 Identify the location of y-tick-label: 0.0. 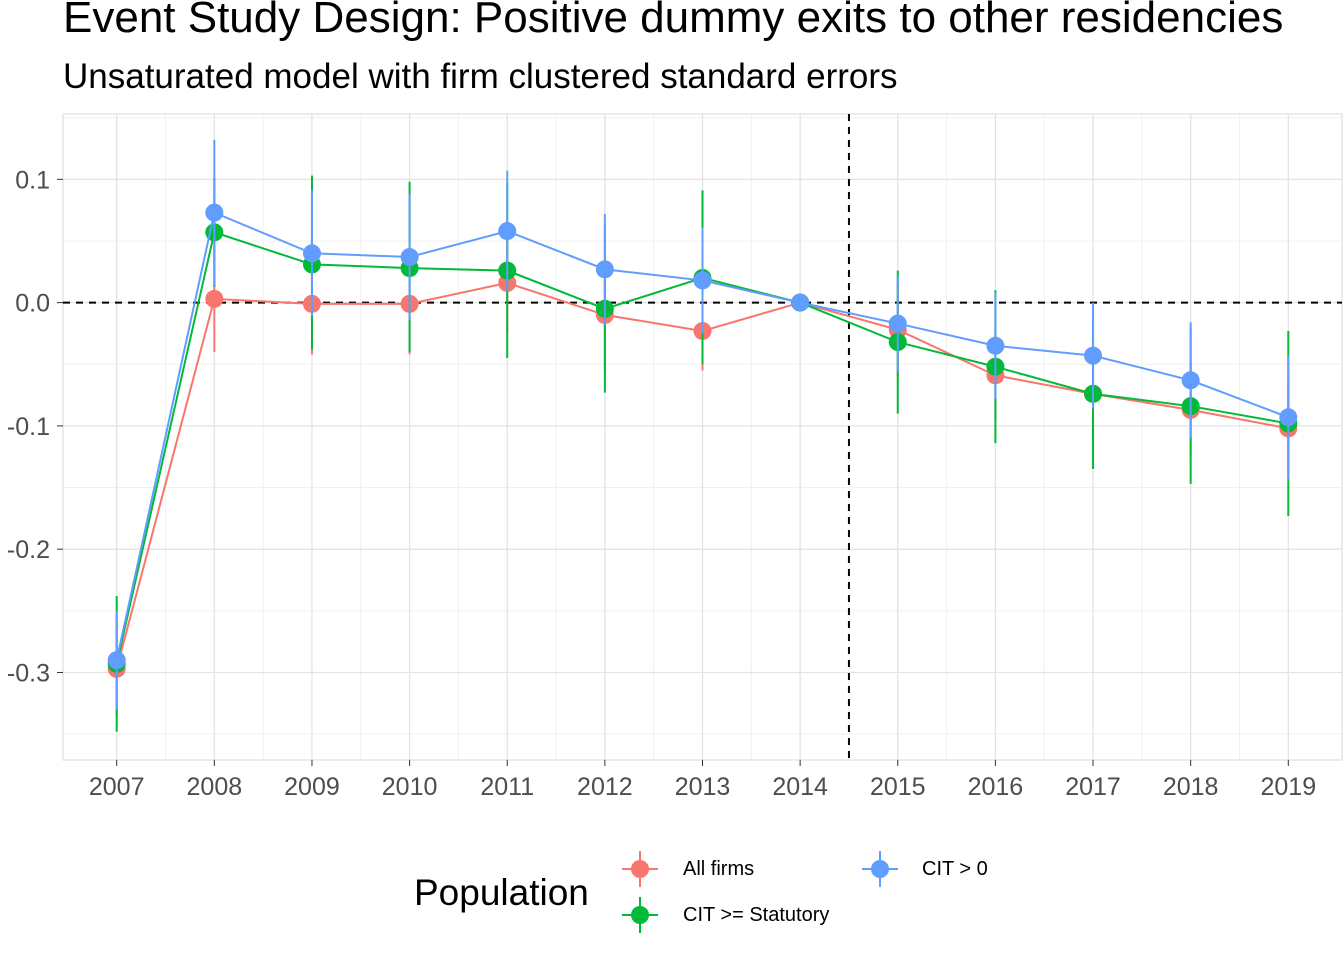
(32, 304).